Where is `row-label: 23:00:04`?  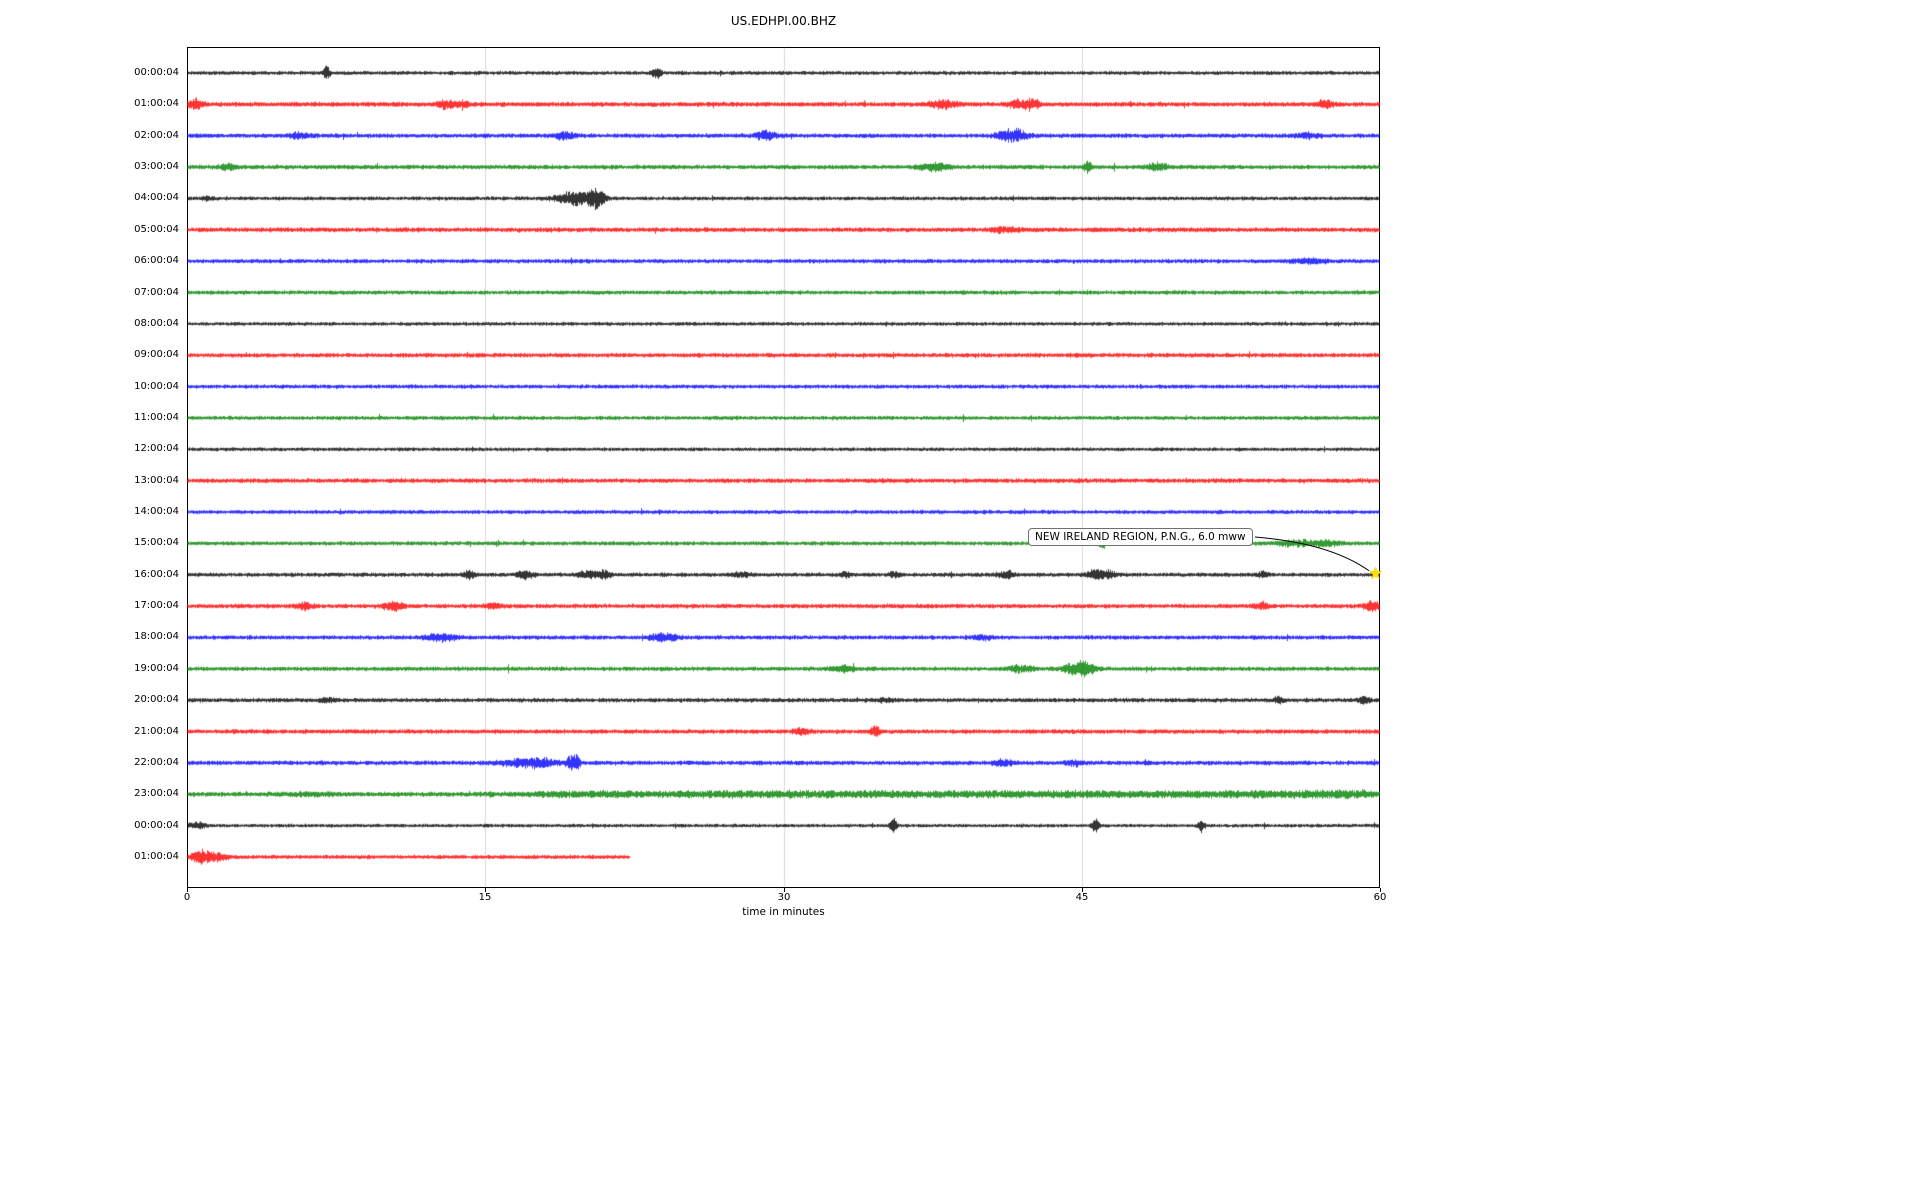 row-label: 23:00:04 is located at coordinates (156, 794).